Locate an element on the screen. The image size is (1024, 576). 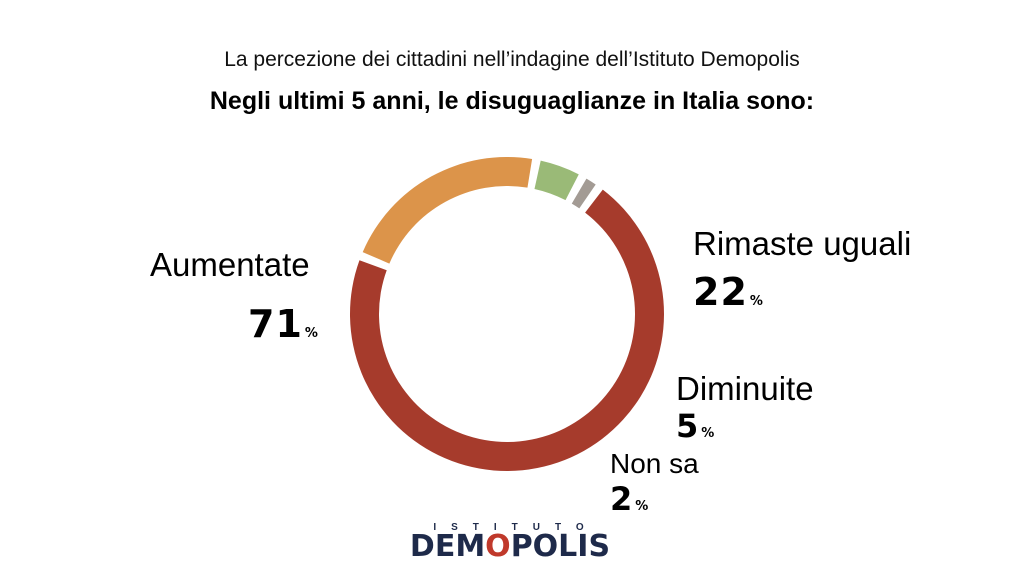
demopolis-logo: ISTITUTO DEMOPOLIS is located at coordinates (510, 542).